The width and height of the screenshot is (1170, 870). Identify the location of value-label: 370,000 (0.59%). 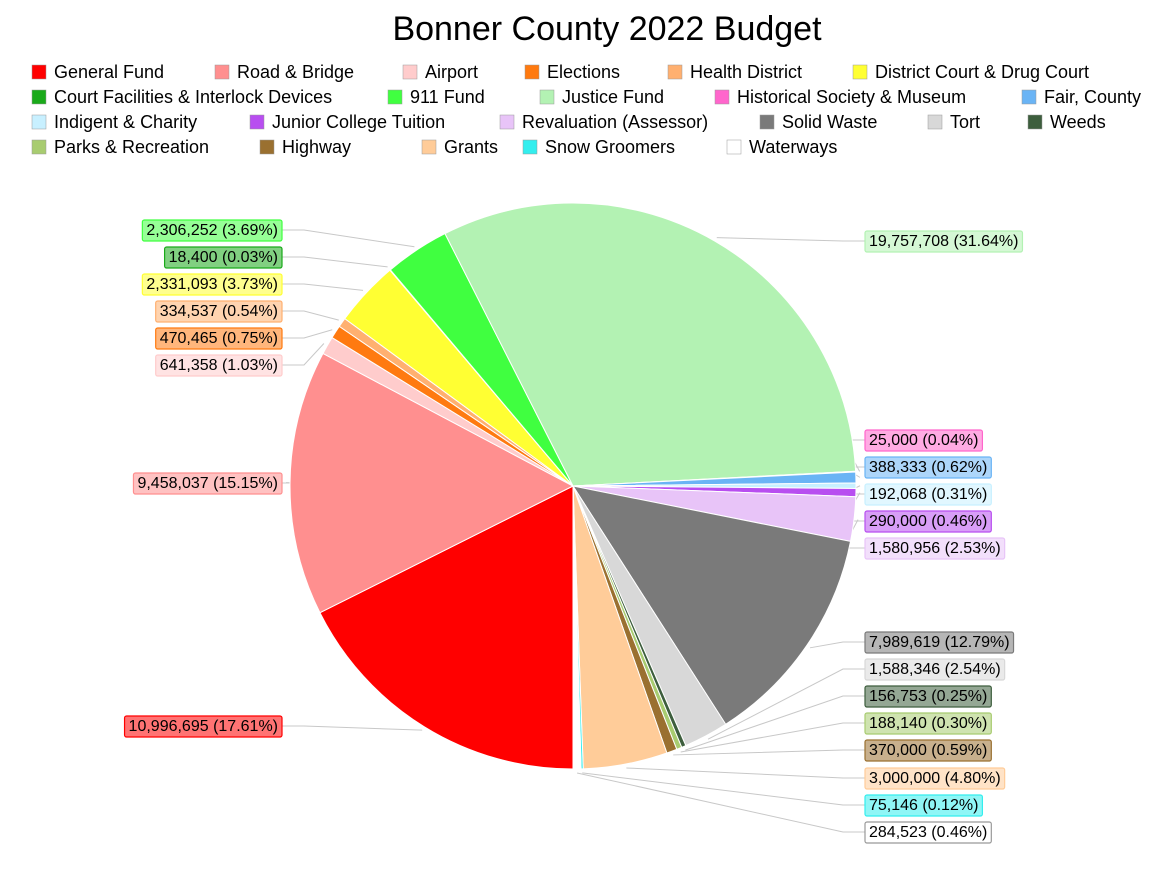
(928, 750).